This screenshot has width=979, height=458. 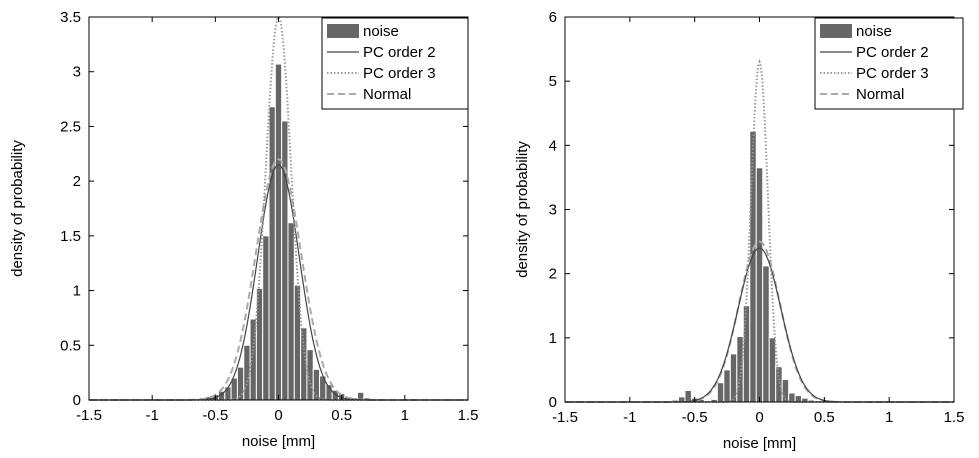 What do you see at coordinates (70, 126) in the screenshot?
I see `y-tick-label: 2.5` at bounding box center [70, 126].